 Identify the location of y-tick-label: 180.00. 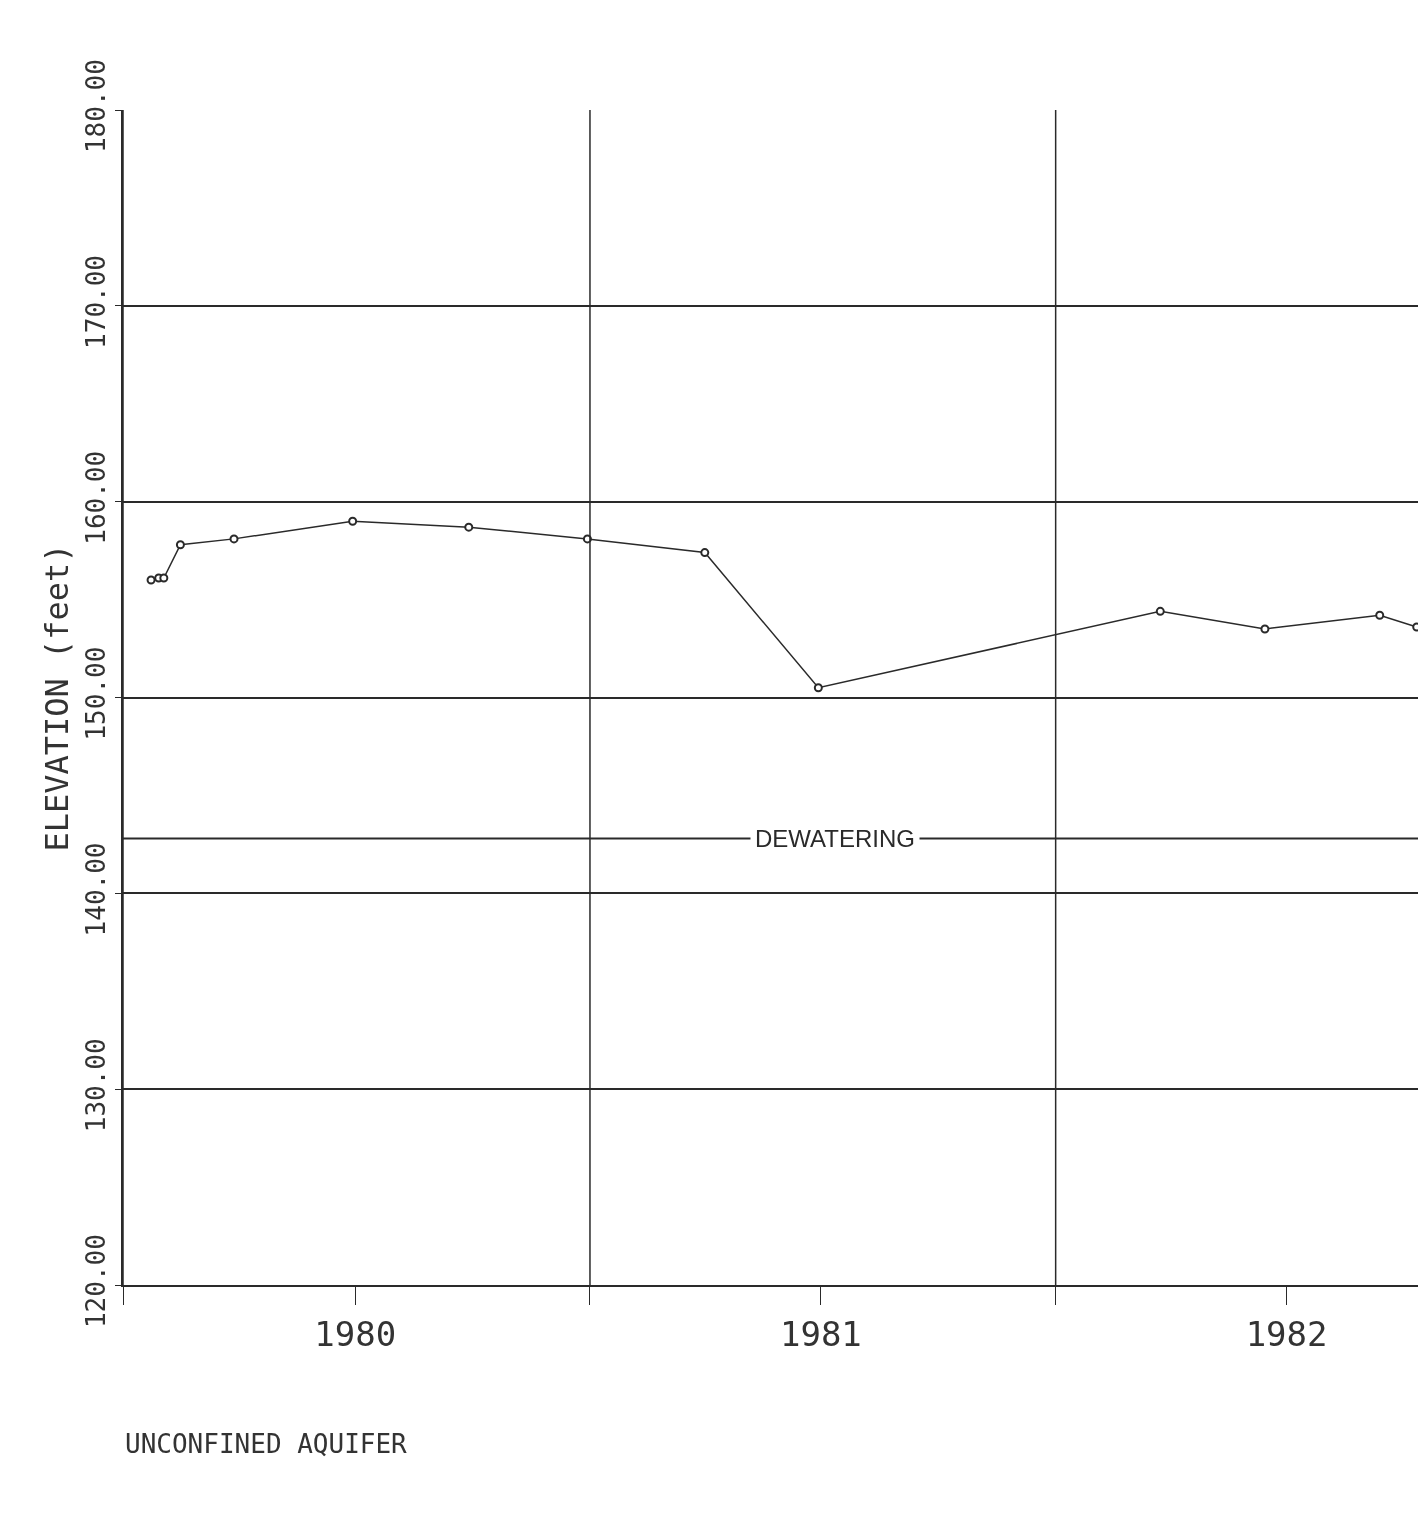
(95, 106).